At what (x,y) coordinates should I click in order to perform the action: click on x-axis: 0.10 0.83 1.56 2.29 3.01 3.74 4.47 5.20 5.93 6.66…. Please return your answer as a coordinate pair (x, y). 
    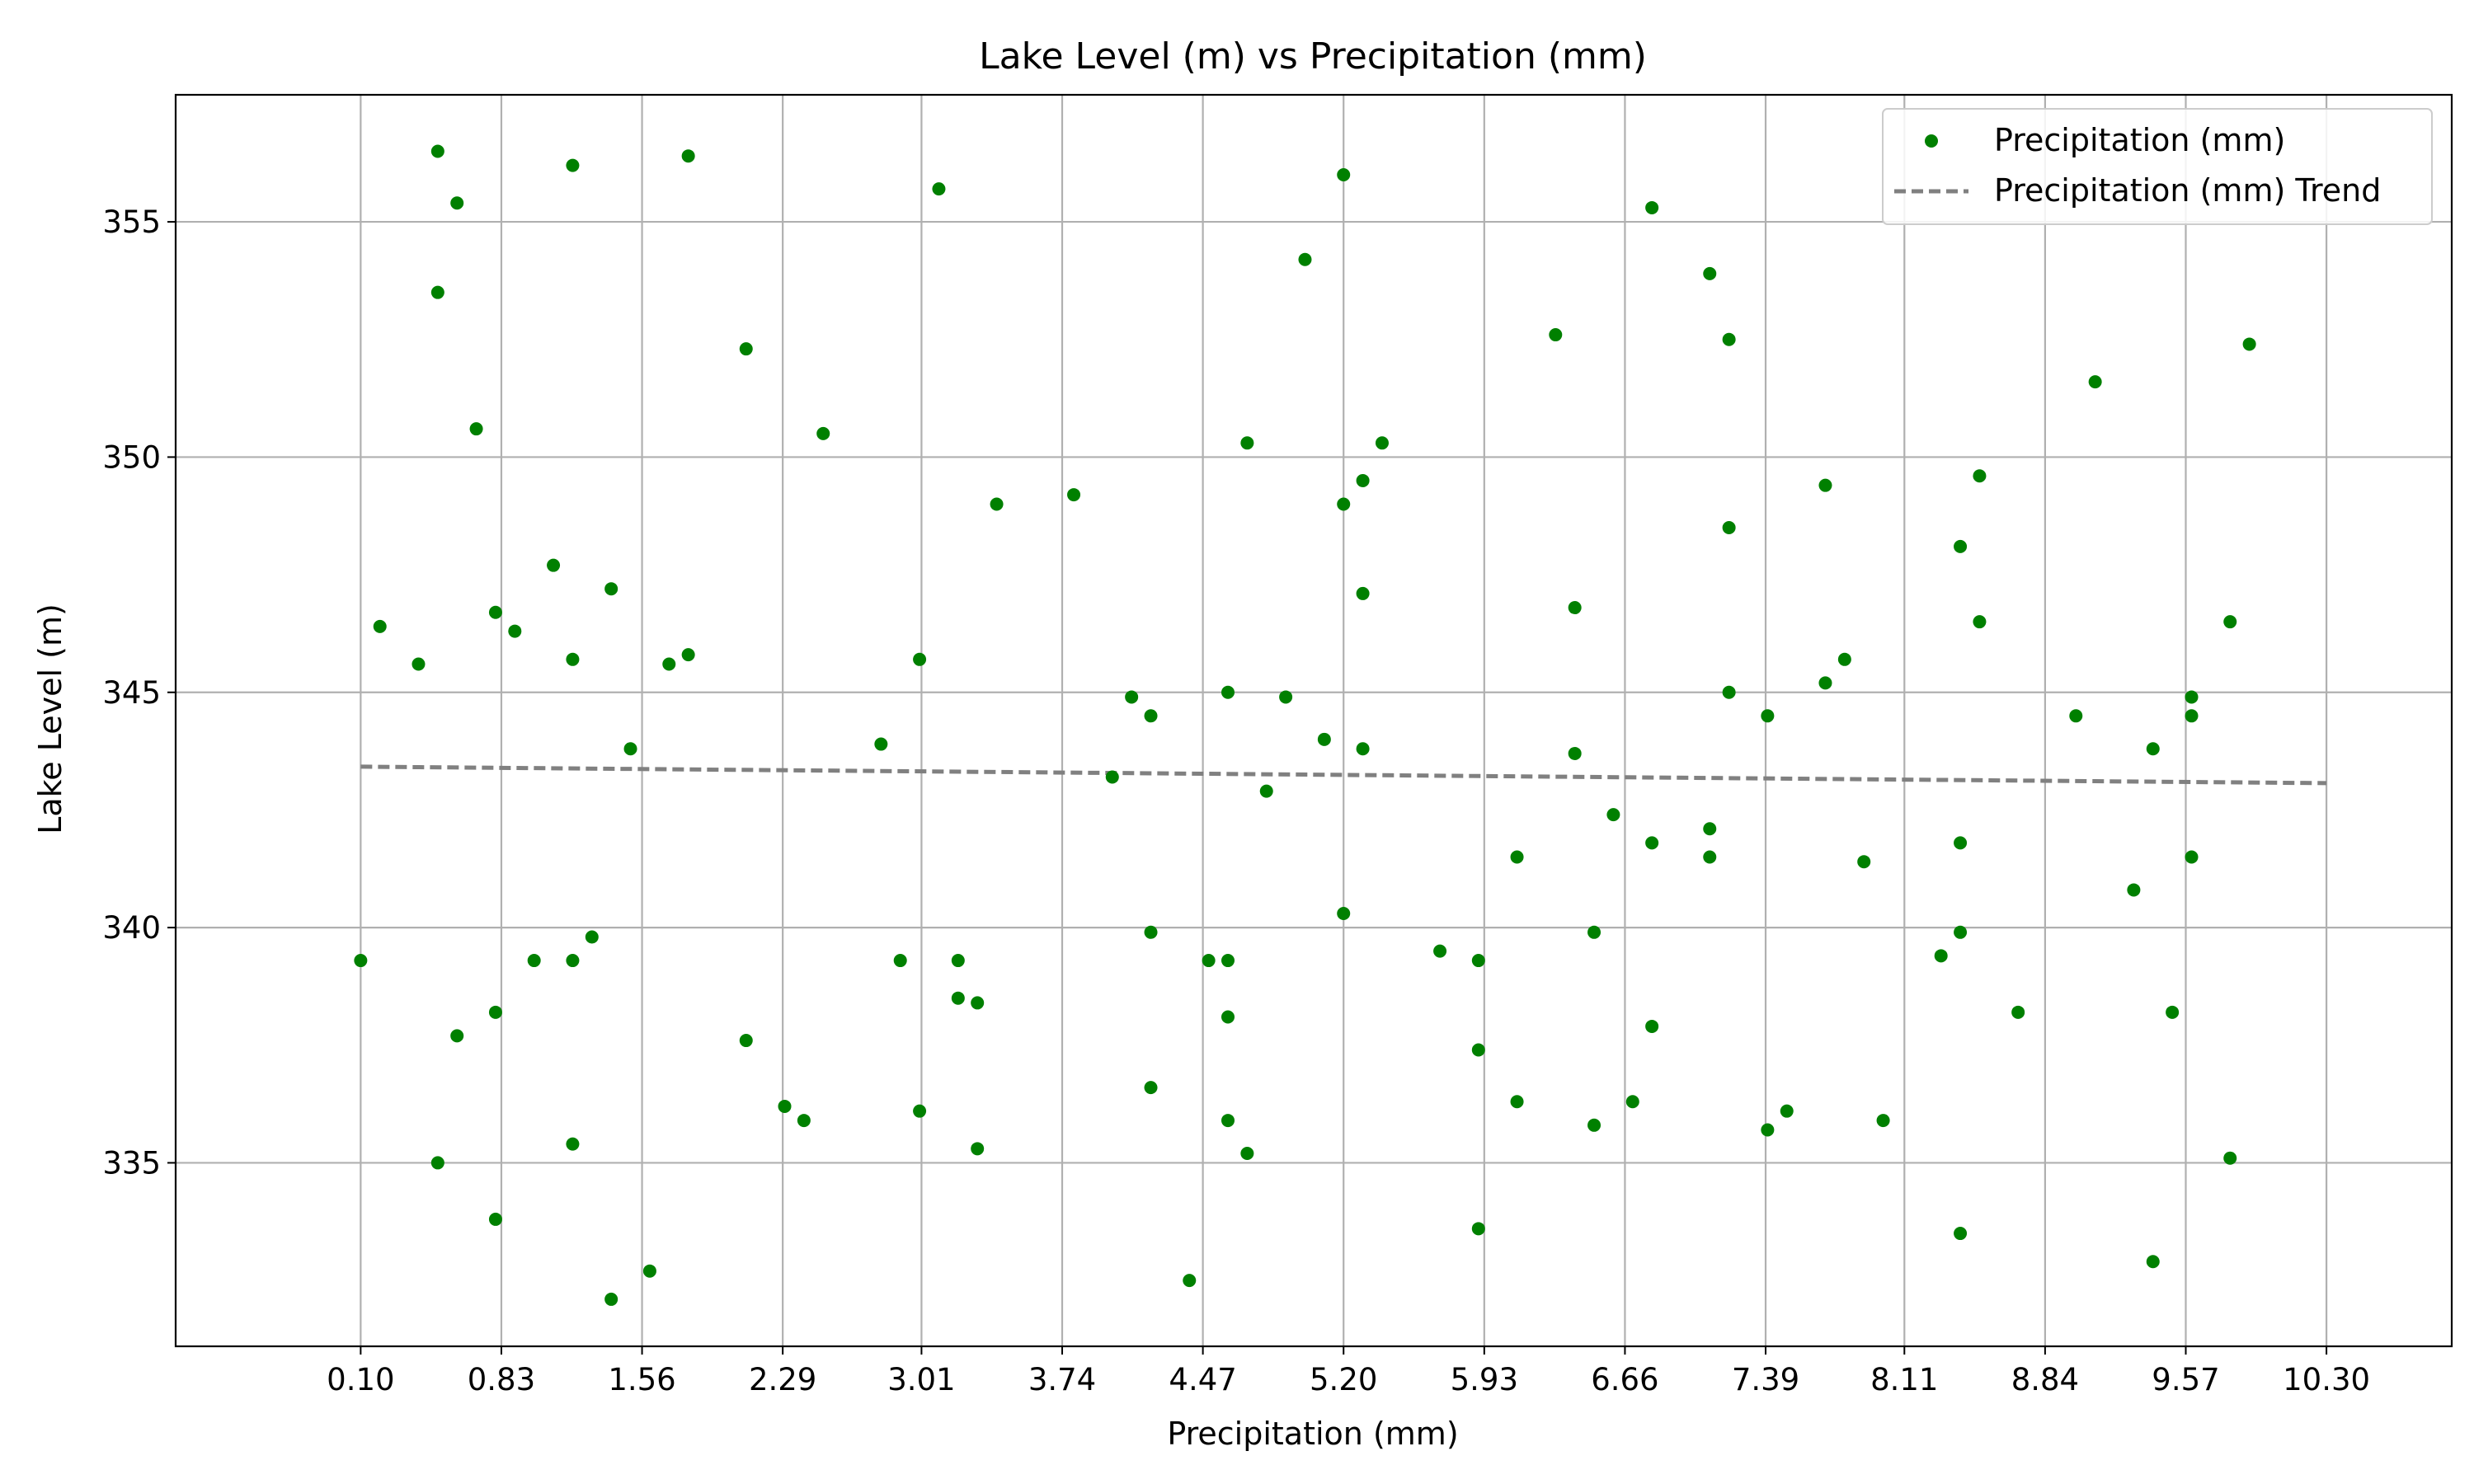
    Looking at the image, I should click on (1348, 1371).